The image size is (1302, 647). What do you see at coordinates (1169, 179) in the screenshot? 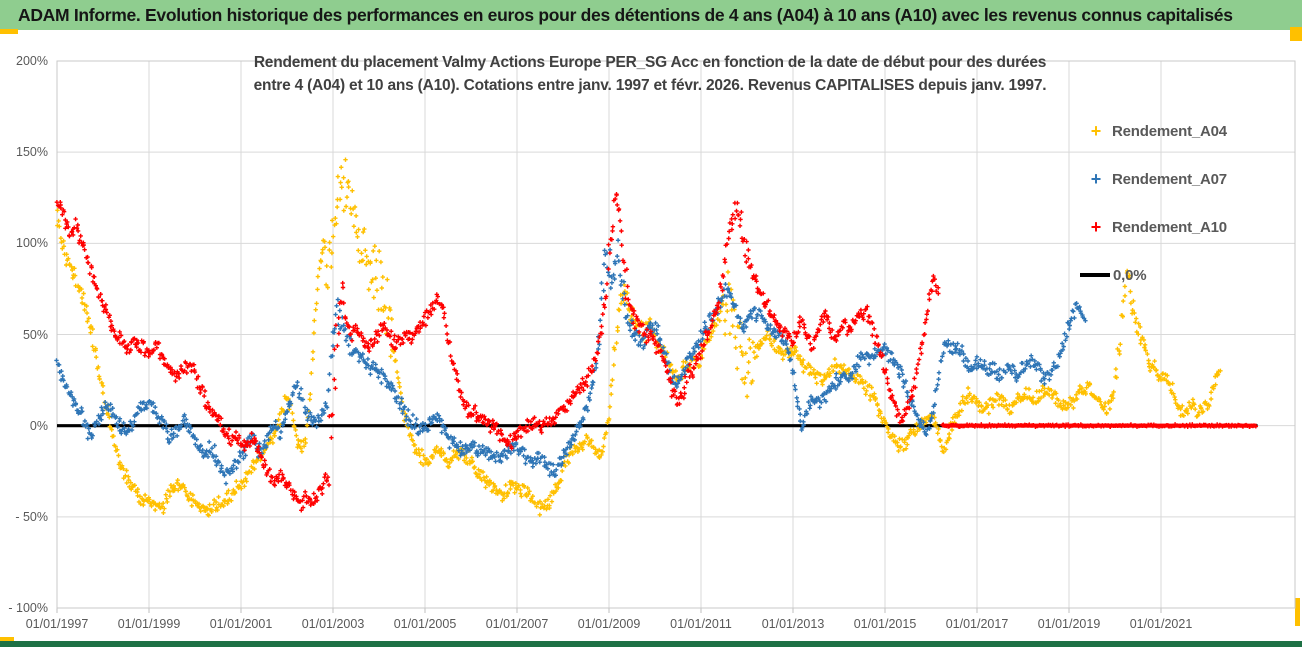
I see `legend-label: Rendement_A07` at bounding box center [1169, 179].